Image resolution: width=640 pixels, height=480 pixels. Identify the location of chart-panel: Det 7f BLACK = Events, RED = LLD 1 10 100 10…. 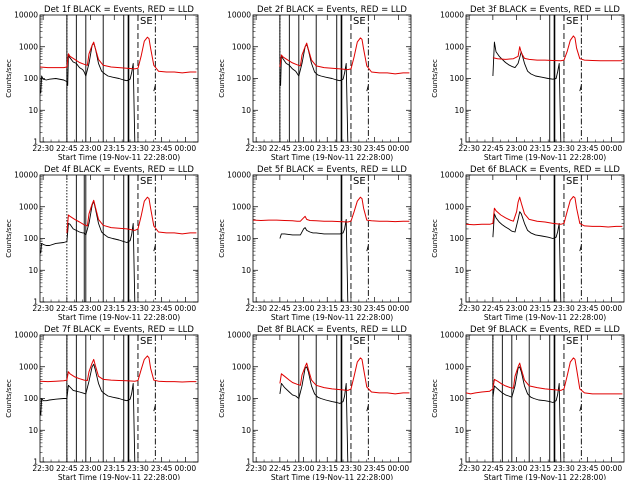
(102, 402).